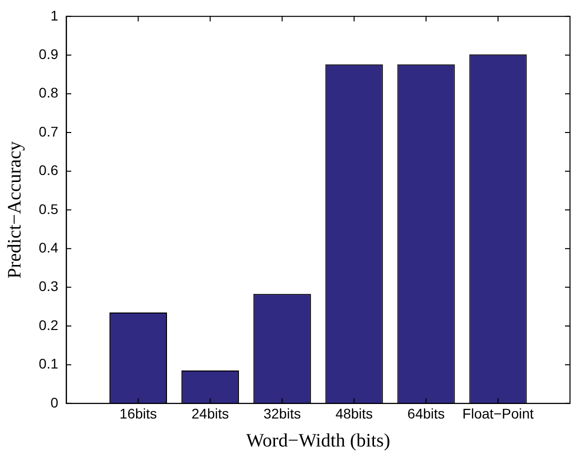 This screenshot has width=573, height=457. What do you see at coordinates (426, 414) in the screenshot?
I see `x-tick-label: 64bits` at bounding box center [426, 414].